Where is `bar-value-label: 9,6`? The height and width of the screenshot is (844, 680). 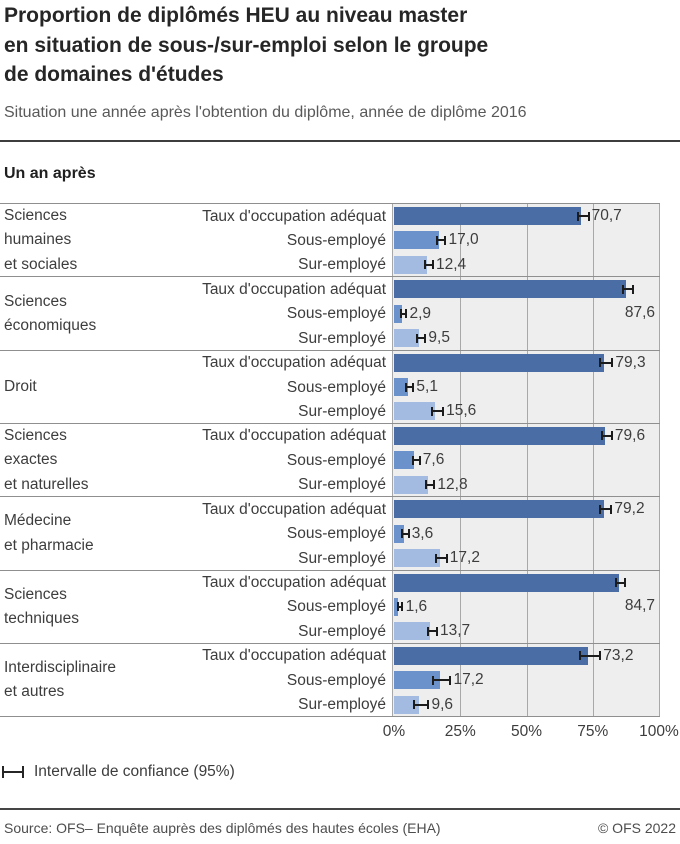
bar-value-label: 9,6 is located at coordinates (442, 704).